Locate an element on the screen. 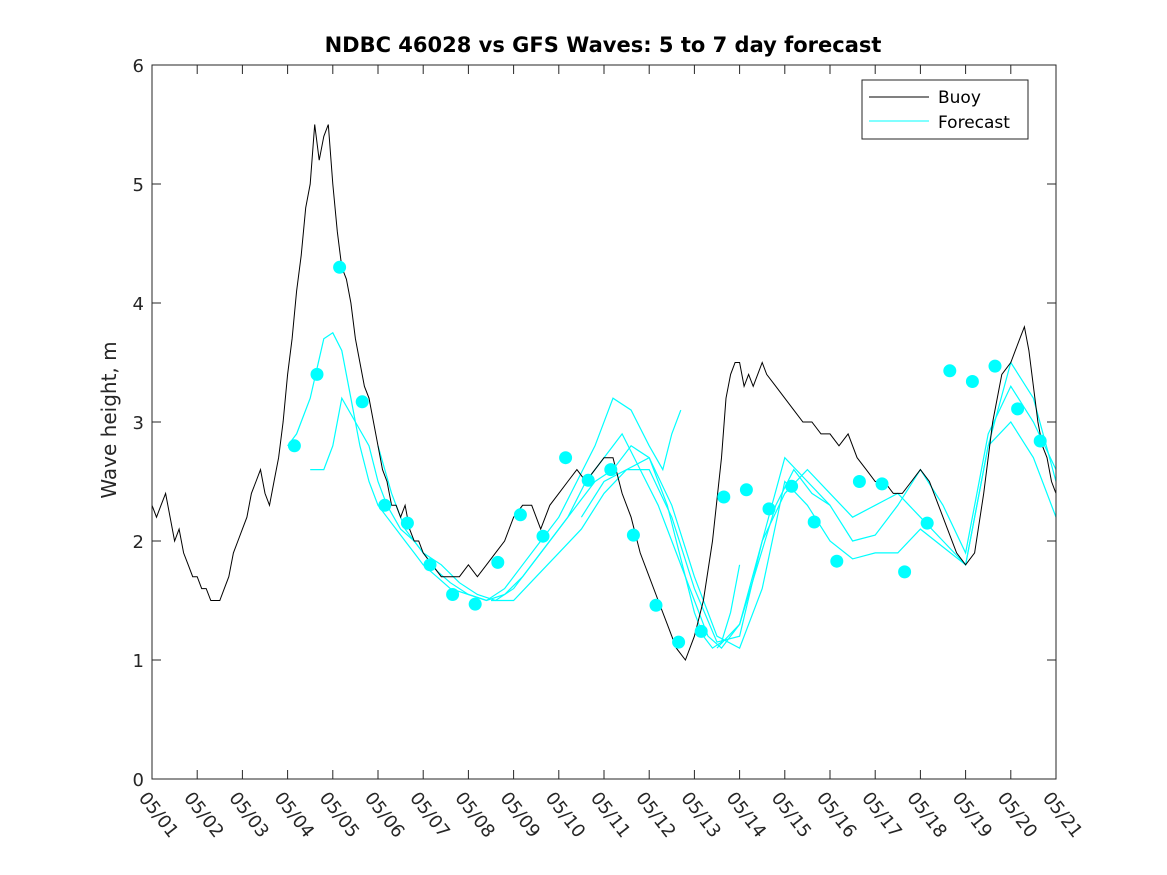 The width and height of the screenshot is (1167, 875). legend-forecast-label: Forecast is located at coordinates (974, 123).